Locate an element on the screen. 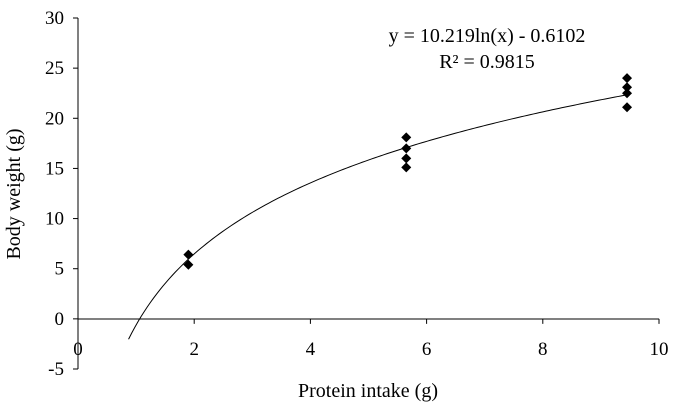  y-tick-label: 5 is located at coordinates (60, 269).